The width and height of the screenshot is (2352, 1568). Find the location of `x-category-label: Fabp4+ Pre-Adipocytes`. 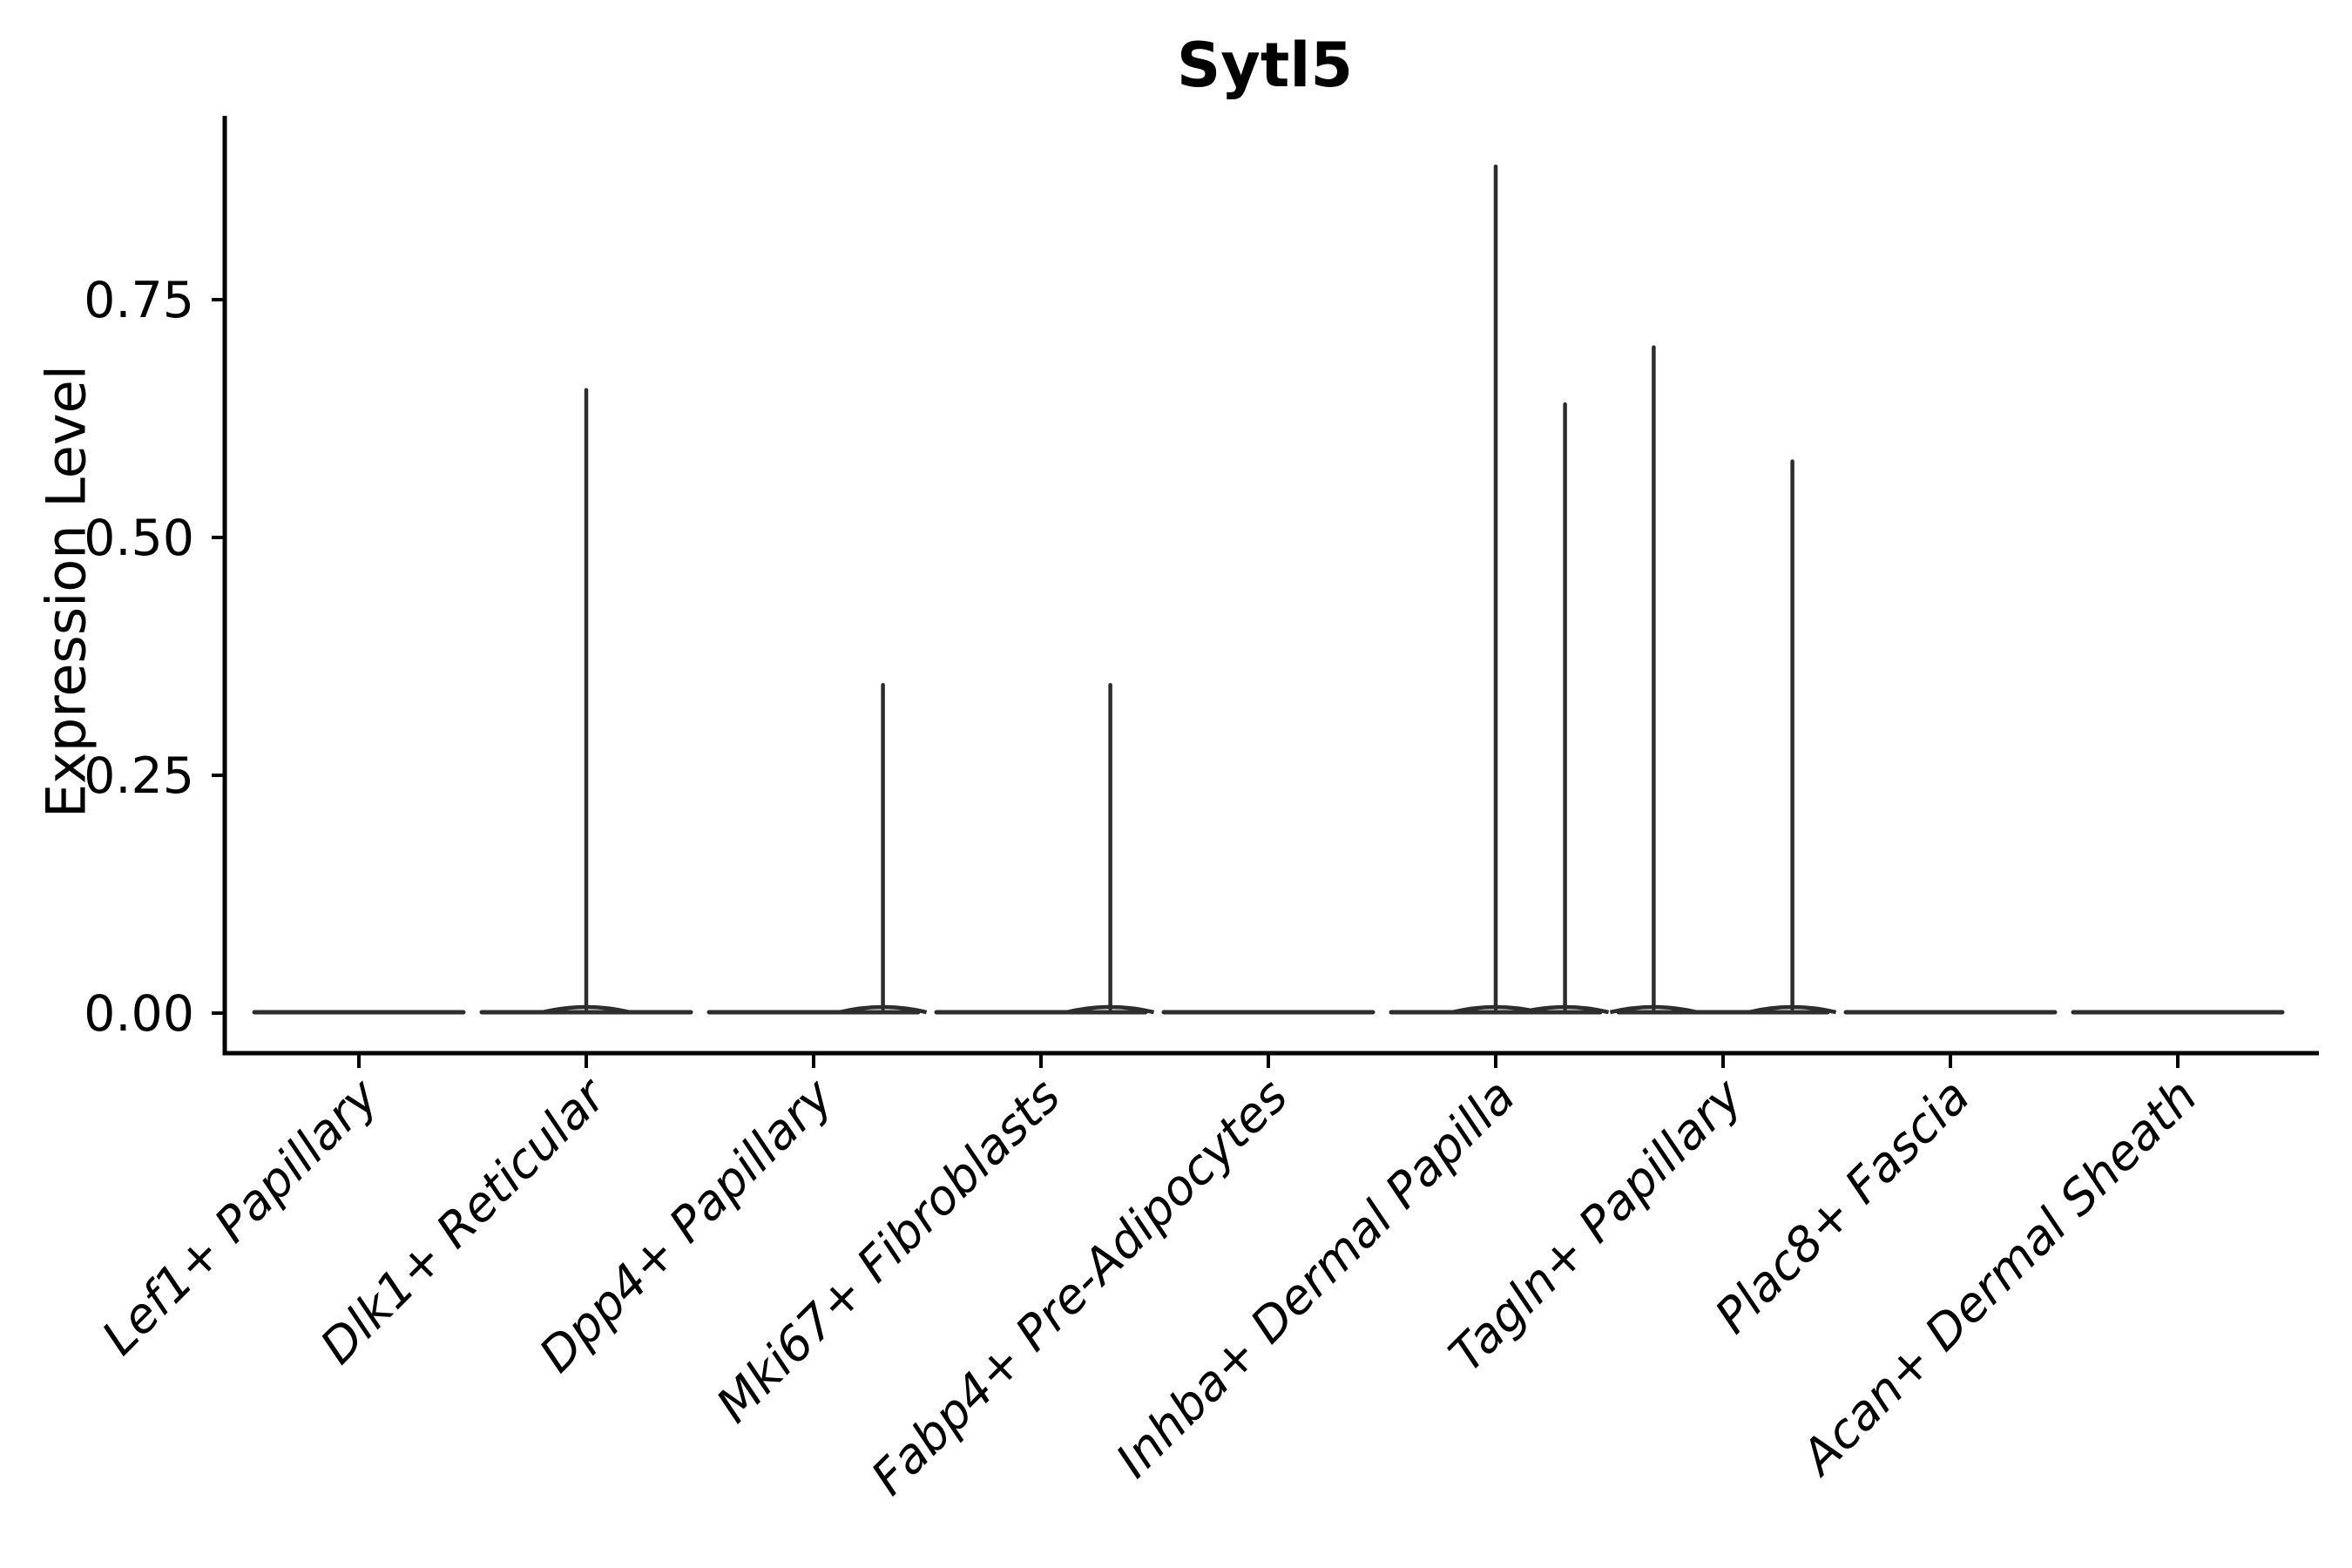

x-category-label: Fabp4+ Pre-Adipocytes is located at coordinates (1079, 1286).